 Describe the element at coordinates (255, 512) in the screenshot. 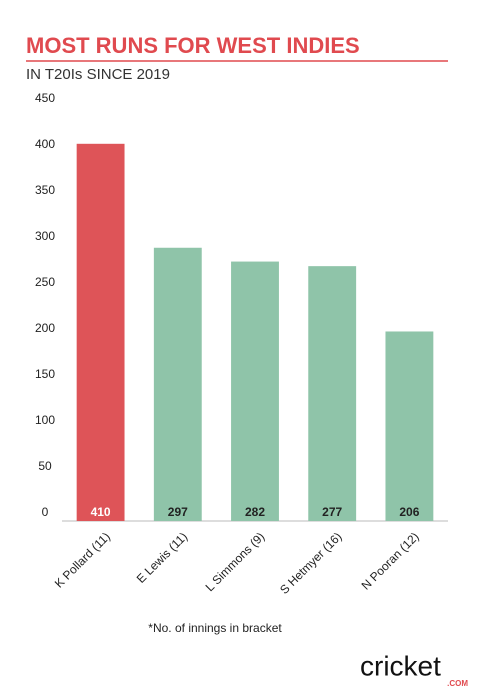

I see `value-label: 282` at that location.